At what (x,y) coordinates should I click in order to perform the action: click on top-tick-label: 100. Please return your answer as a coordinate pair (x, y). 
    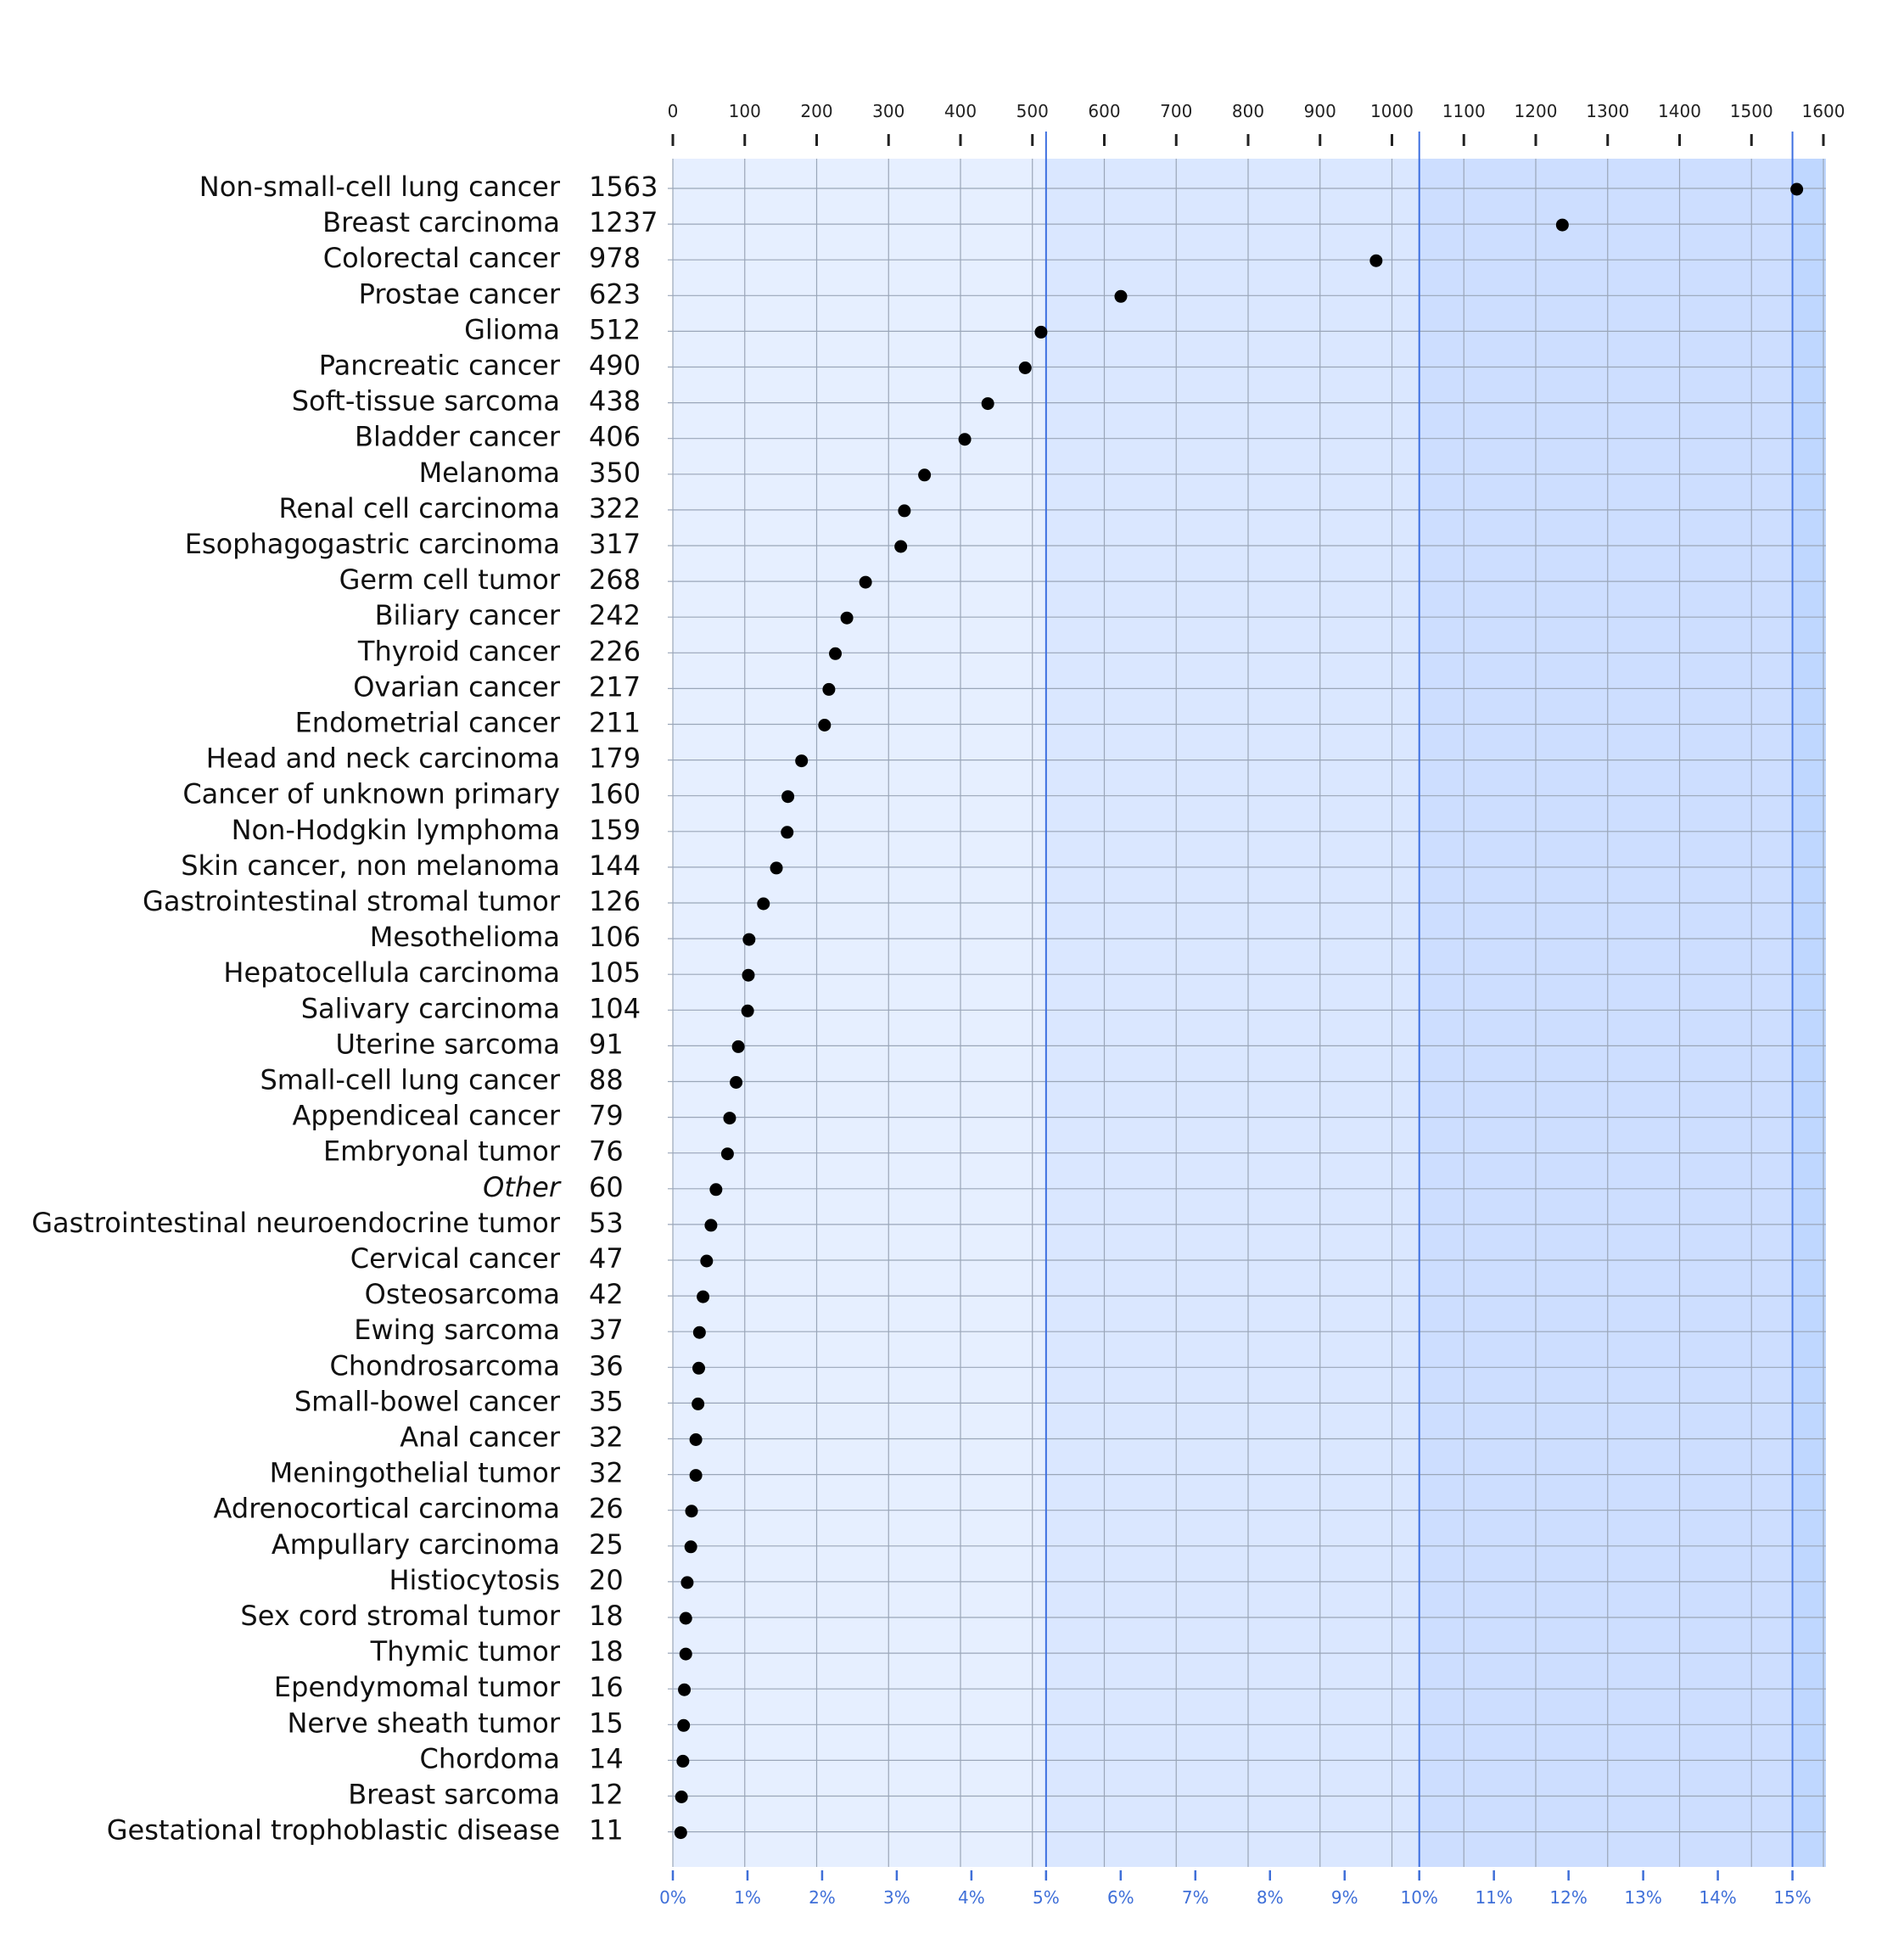
    Looking at the image, I should click on (745, 111).